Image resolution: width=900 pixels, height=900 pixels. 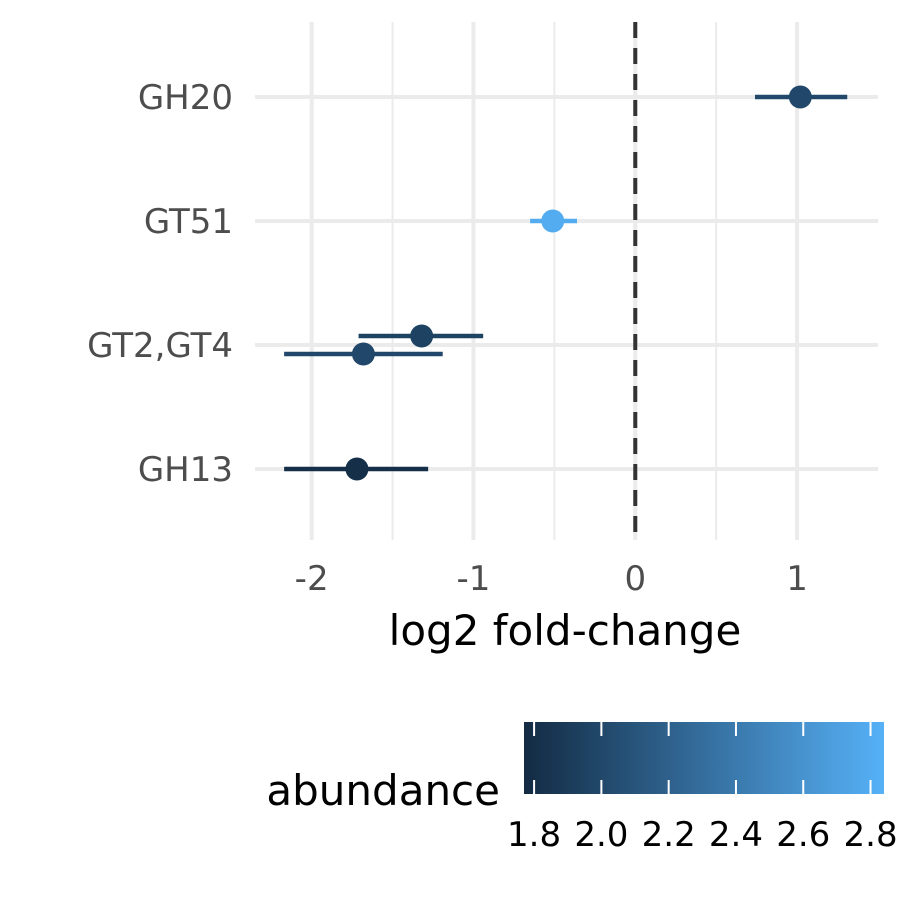 I want to click on y-category-label: GH20, so click(x=185, y=98).